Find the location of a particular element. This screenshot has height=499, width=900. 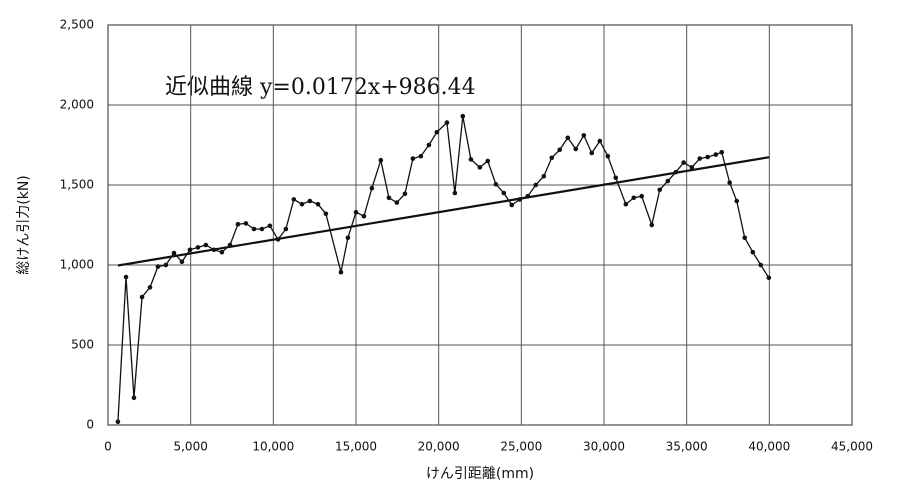

y-tick-label: 2,500 is located at coordinates (77, 25).